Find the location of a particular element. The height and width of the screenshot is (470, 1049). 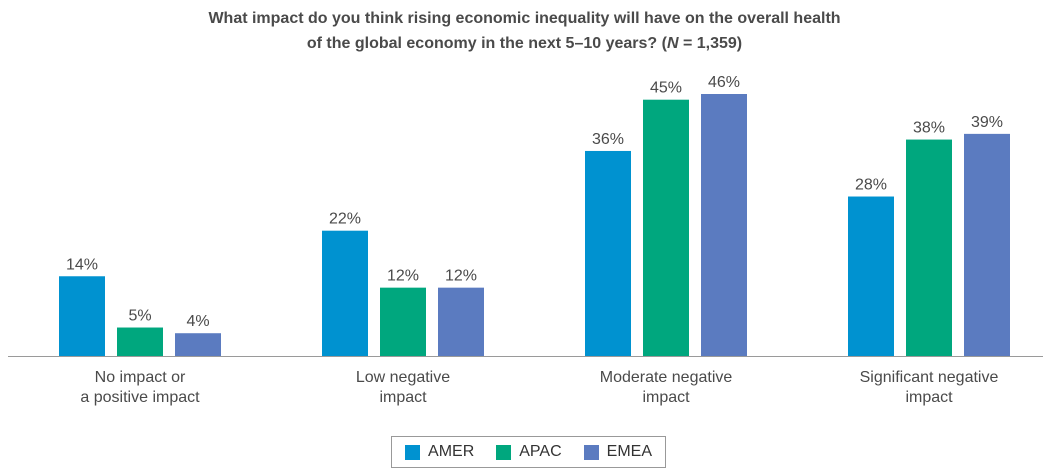

data-label-apac-2: 45% is located at coordinates (666, 88).